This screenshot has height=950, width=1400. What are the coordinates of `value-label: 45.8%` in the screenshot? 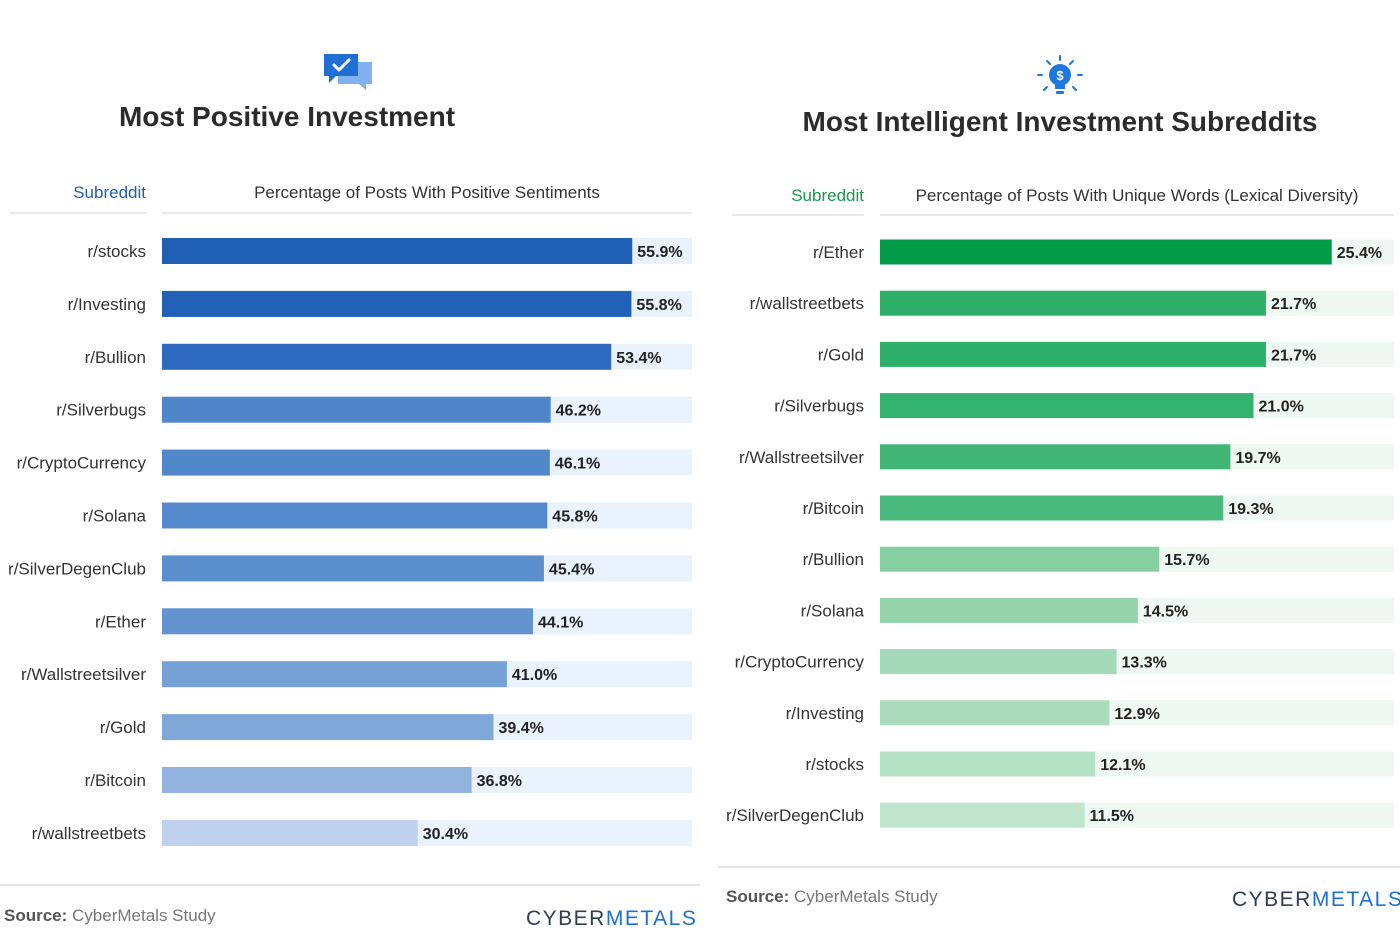 It's located at (574, 517).